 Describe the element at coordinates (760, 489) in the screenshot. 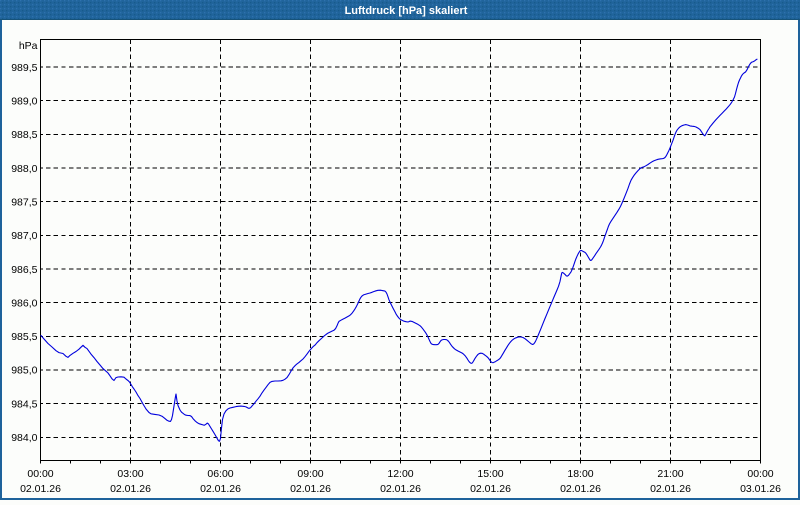

I see `svg-text: 03.01.26` at that location.